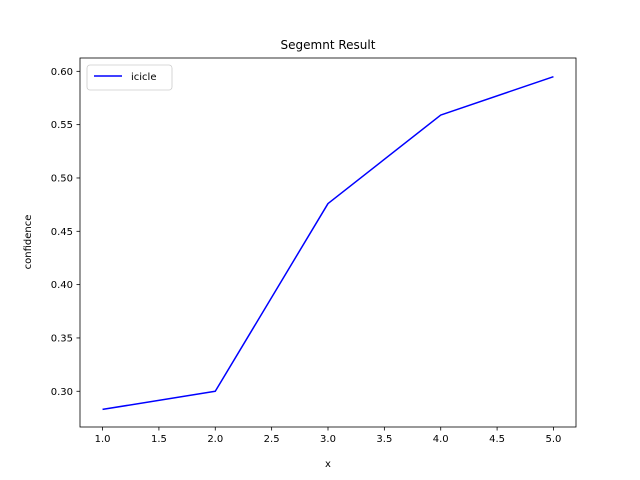 The width and height of the screenshot is (640, 480). Describe the element at coordinates (215, 439) in the screenshot. I see `x-tick-label: 2.0` at that location.